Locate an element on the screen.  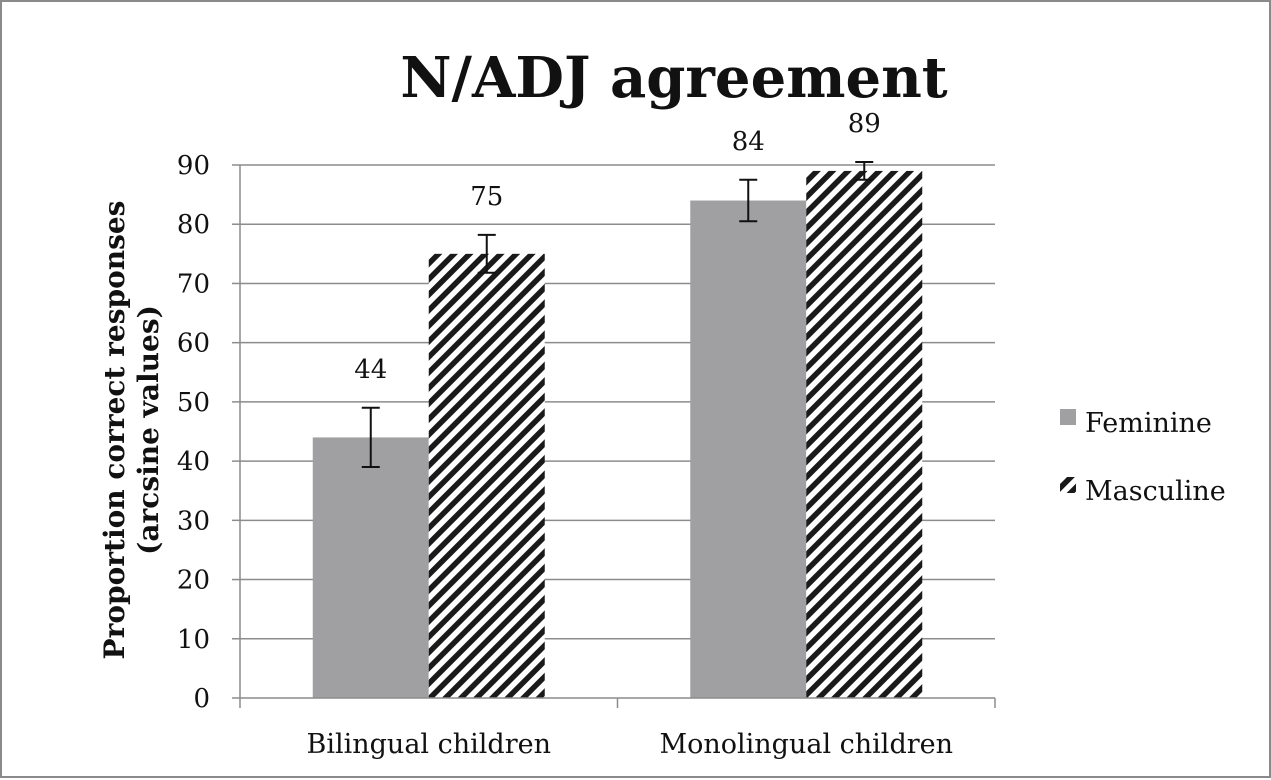
y-tick-label: 40 is located at coordinates (193, 462).